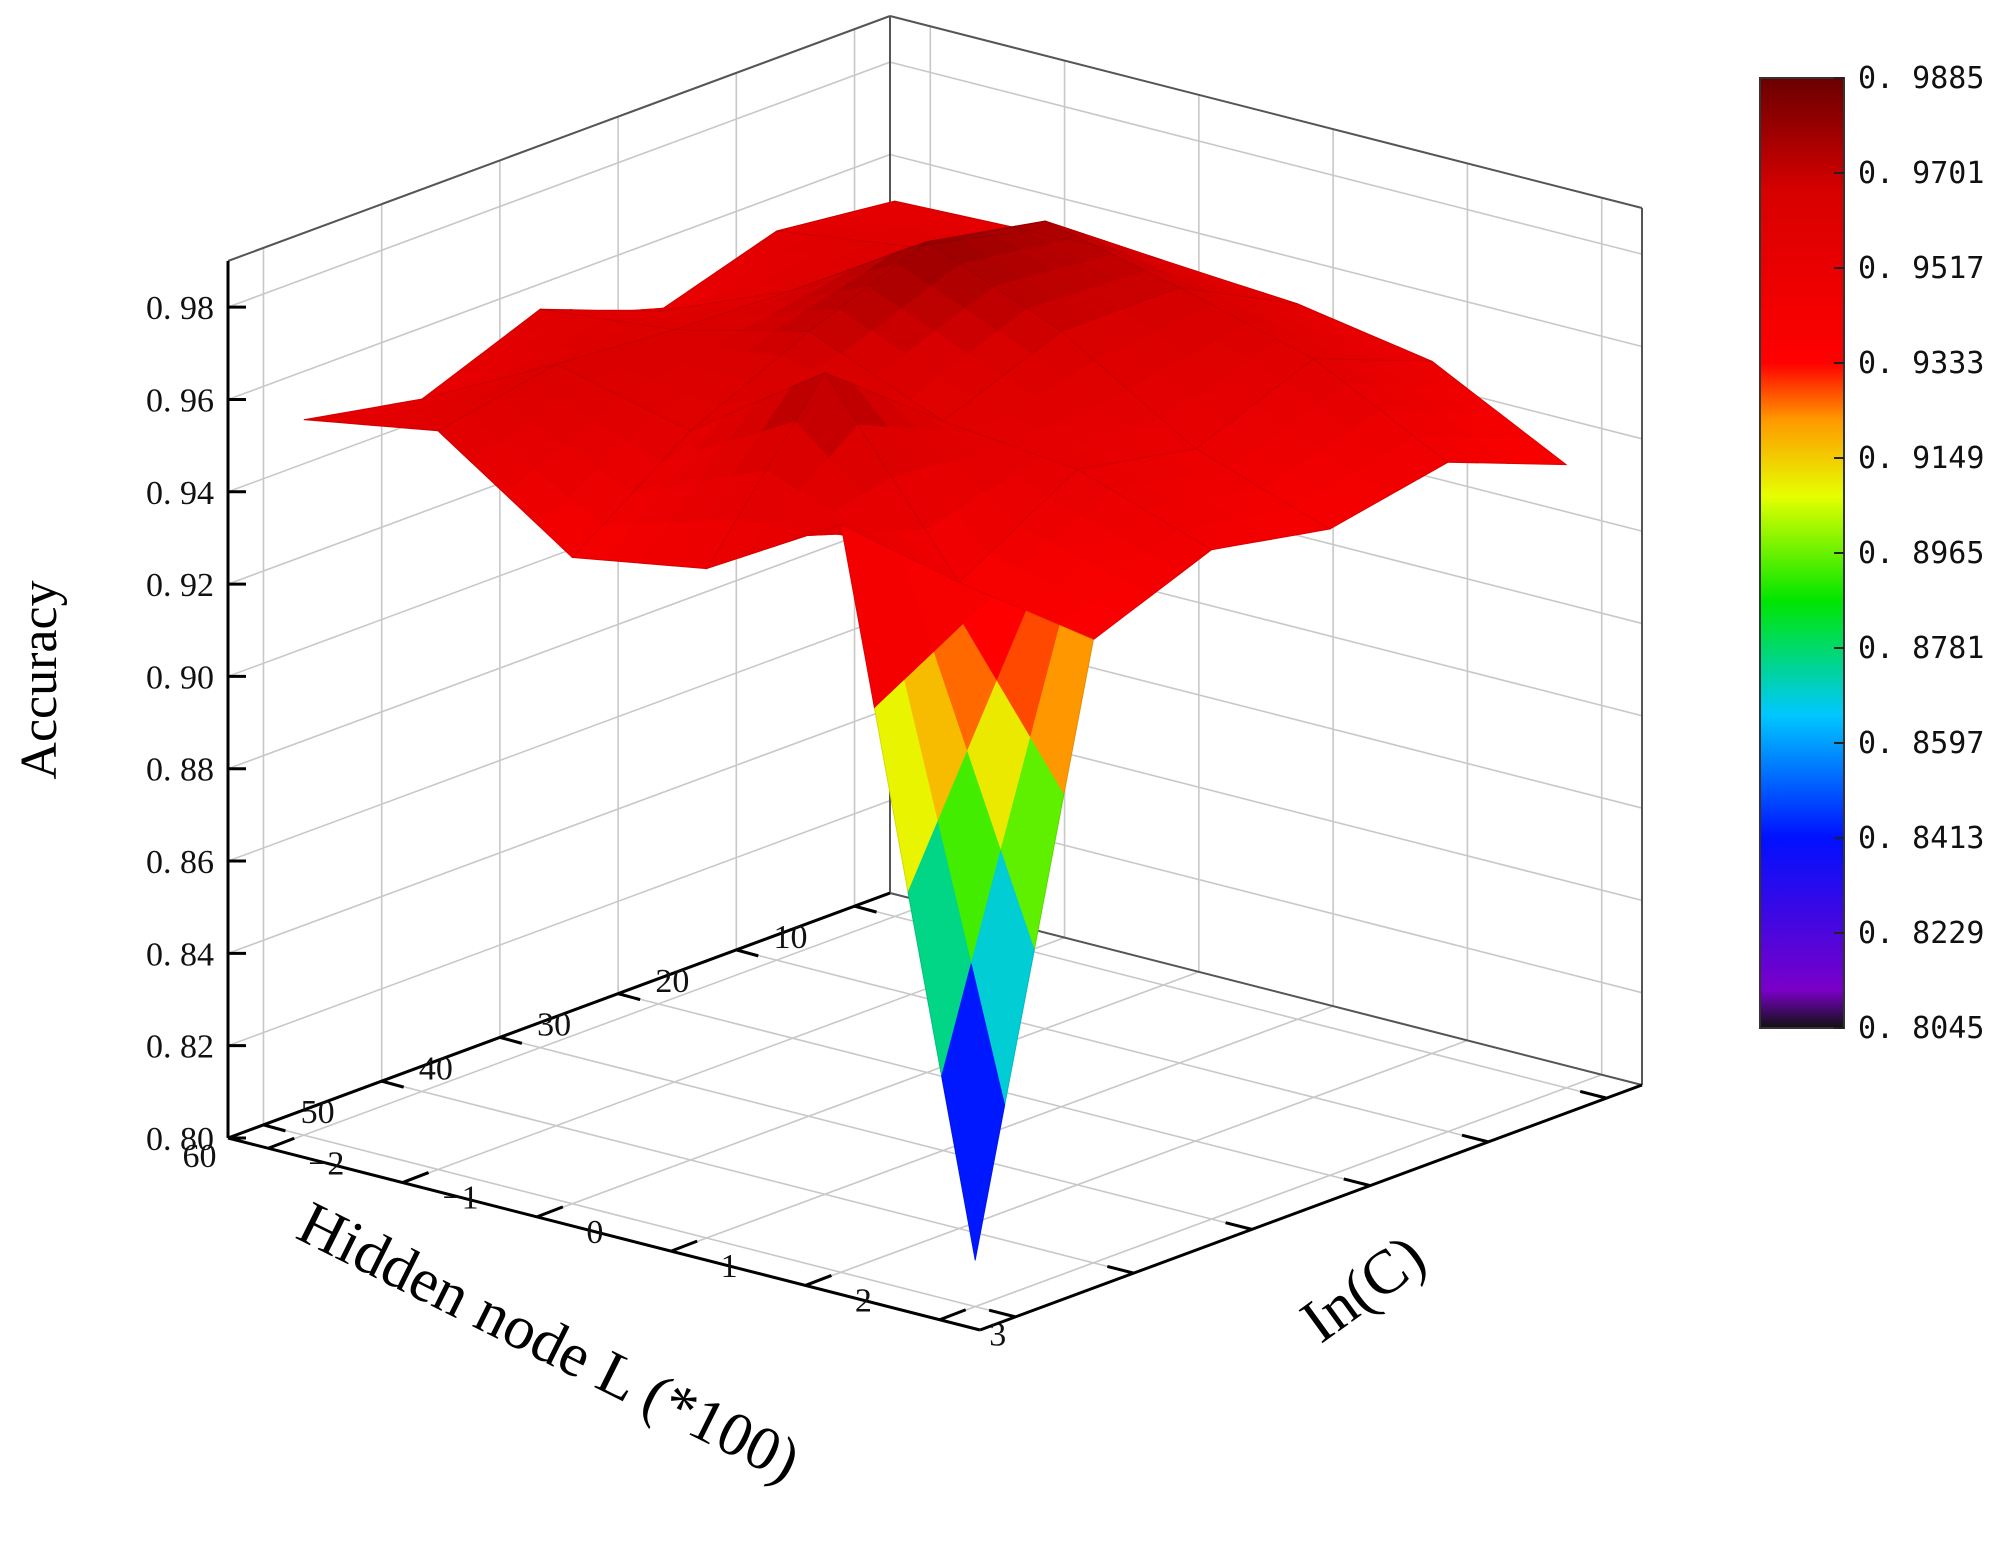 This screenshot has height=1547, width=1991. What do you see at coordinates (1921, 363) in the screenshot?
I see `colorbar-tick-label: 0. 9333` at bounding box center [1921, 363].